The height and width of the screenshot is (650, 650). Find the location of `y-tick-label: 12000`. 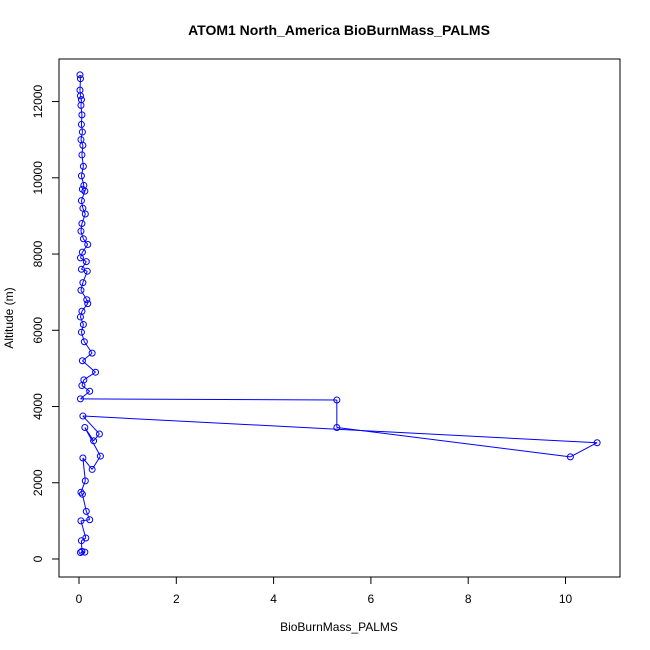

y-tick-label: 12000 is located at coordinates (38, 102).